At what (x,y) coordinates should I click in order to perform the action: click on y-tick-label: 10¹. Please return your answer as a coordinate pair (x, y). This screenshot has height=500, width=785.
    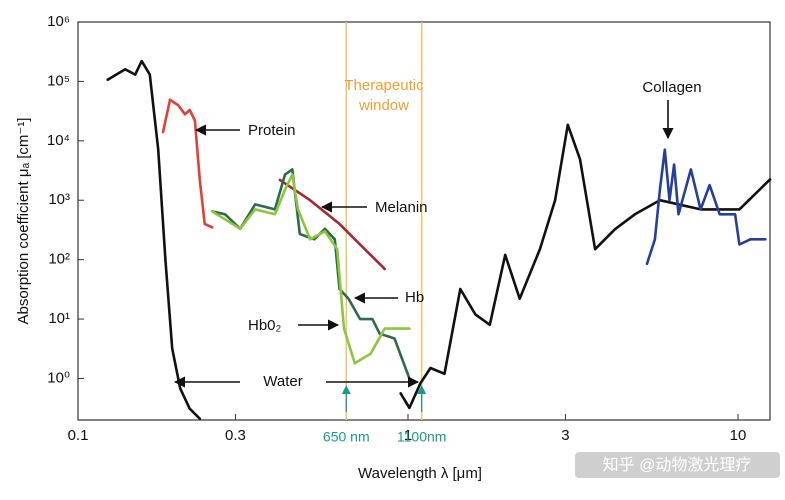
    Looking at the image, I should click on (59, 318).